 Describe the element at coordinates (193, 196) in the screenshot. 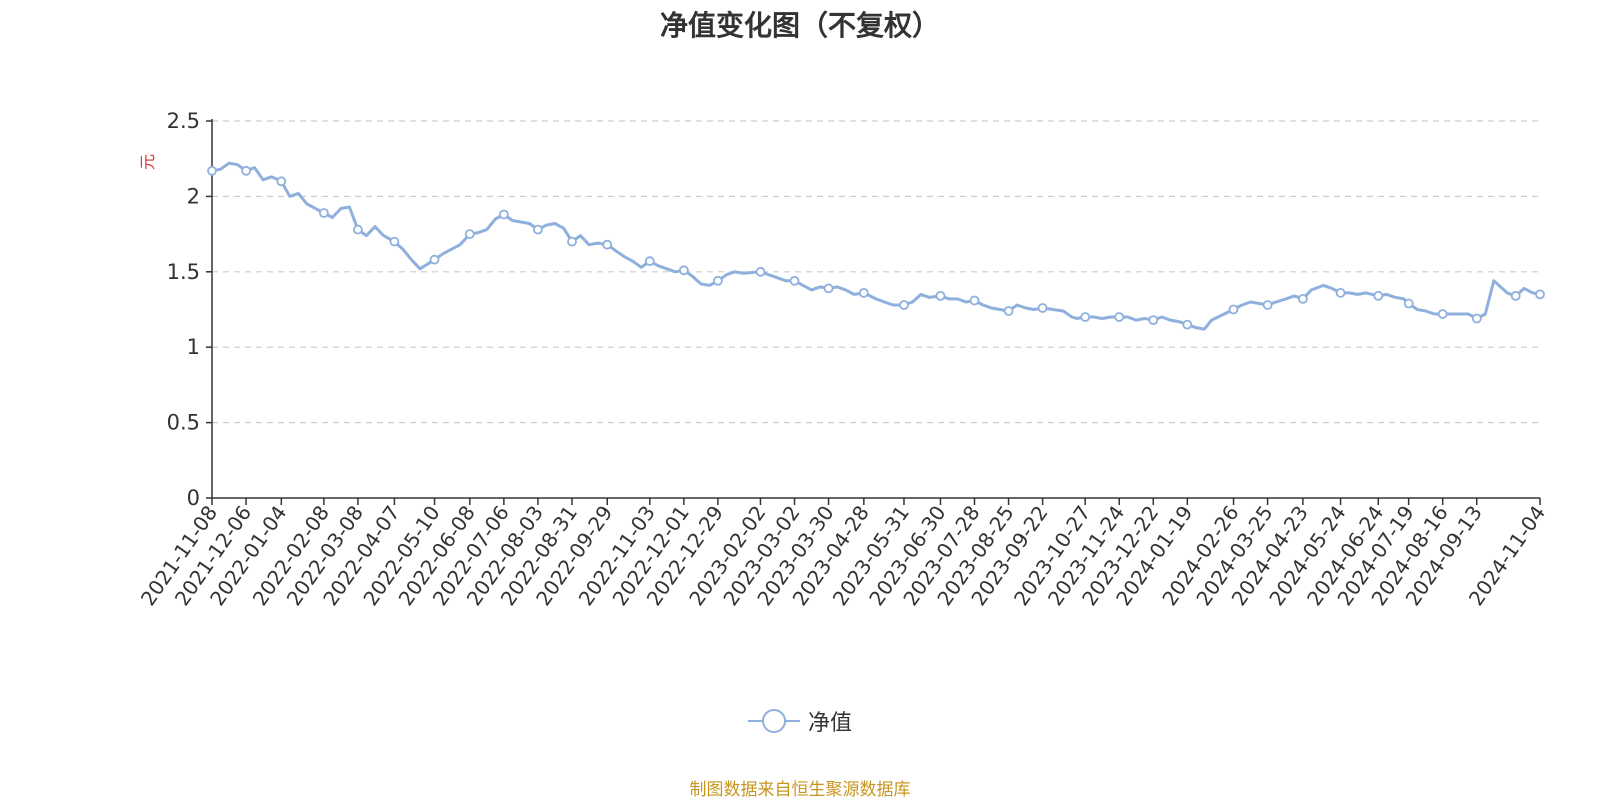

I see `y-tick-label: 2` at that location.